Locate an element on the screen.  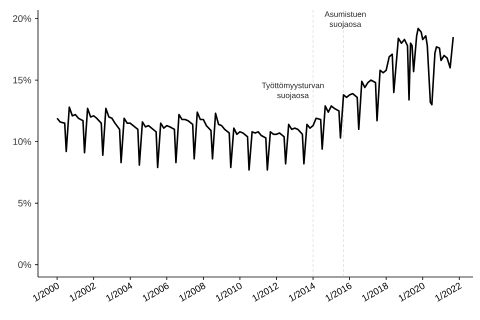
y-tick-label: 10% is located at coordinates (22, 142).